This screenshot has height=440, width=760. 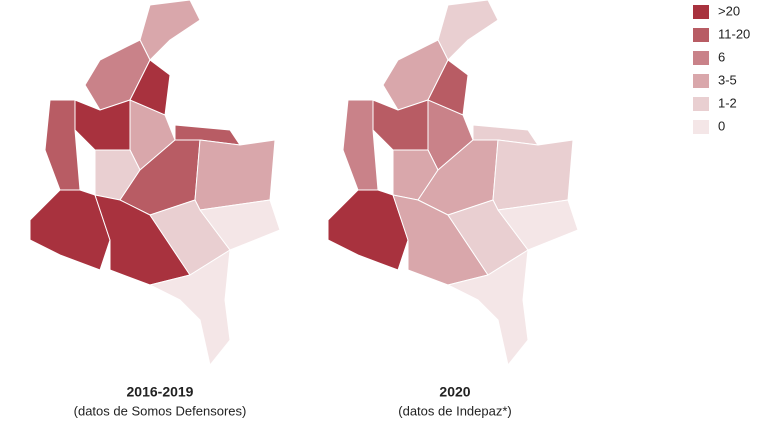 What do you see at coordinates (729, 10) in the screenshot?
I see `legend-label: >20` at bounding box center [729, 10].